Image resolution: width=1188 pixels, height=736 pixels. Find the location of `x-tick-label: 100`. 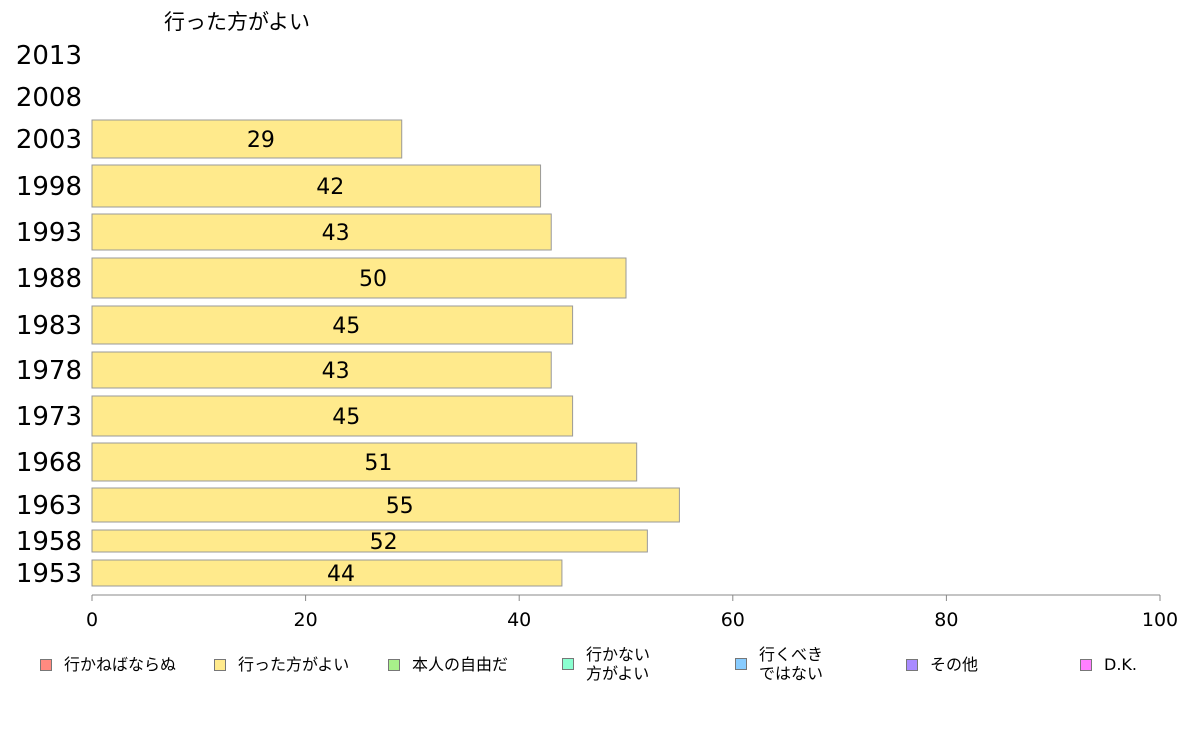

x-tick-label: 100 is located at coordinates (1160, 620).